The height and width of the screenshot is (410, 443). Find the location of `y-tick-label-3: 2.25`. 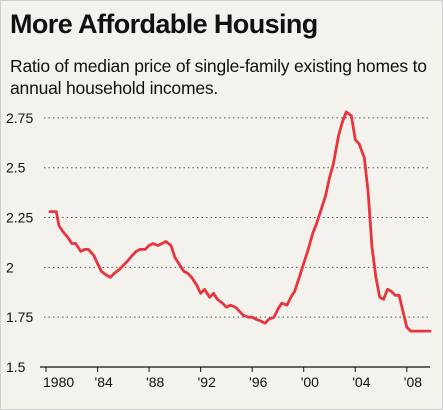

y-tick-label-3: 2.25 is located at coordinates (19, 218).